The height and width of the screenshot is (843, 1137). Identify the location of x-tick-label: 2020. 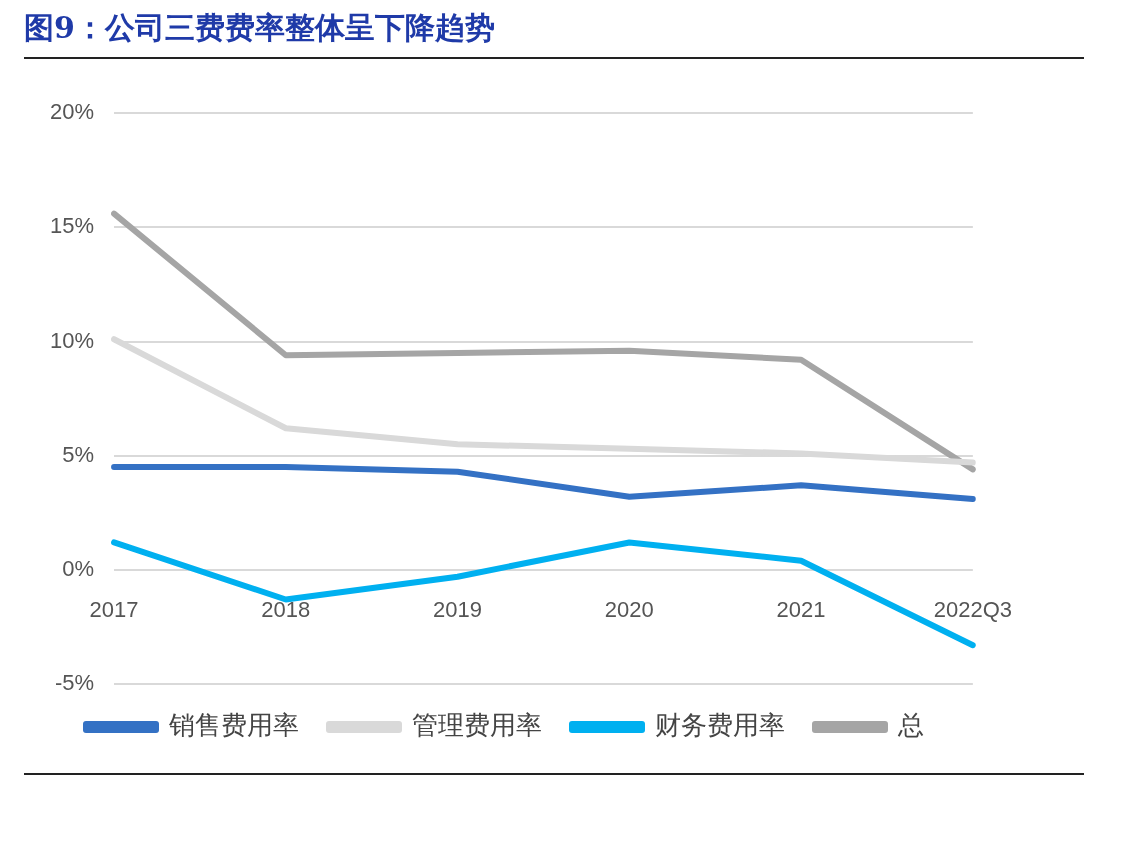
(629, 610).